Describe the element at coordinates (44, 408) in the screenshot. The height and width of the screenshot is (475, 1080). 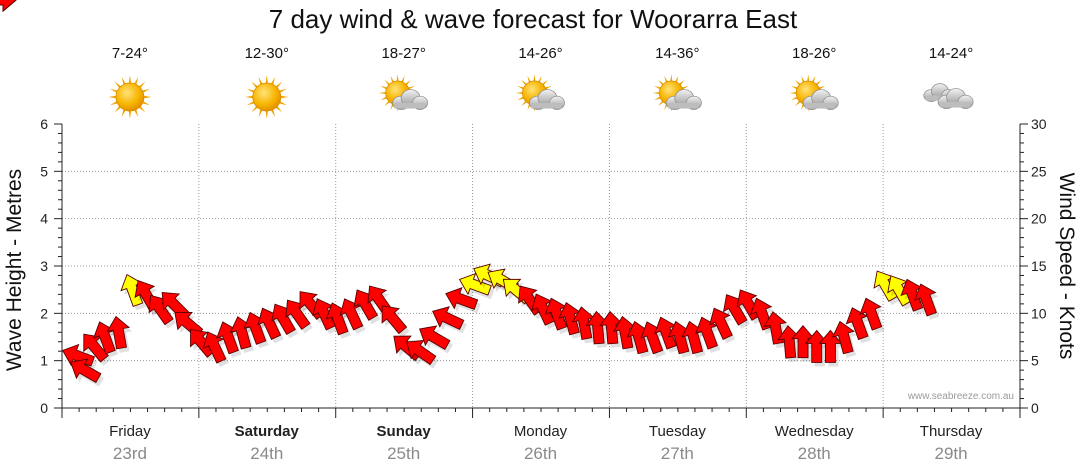
I see `left-tick-label: 0` at that location.